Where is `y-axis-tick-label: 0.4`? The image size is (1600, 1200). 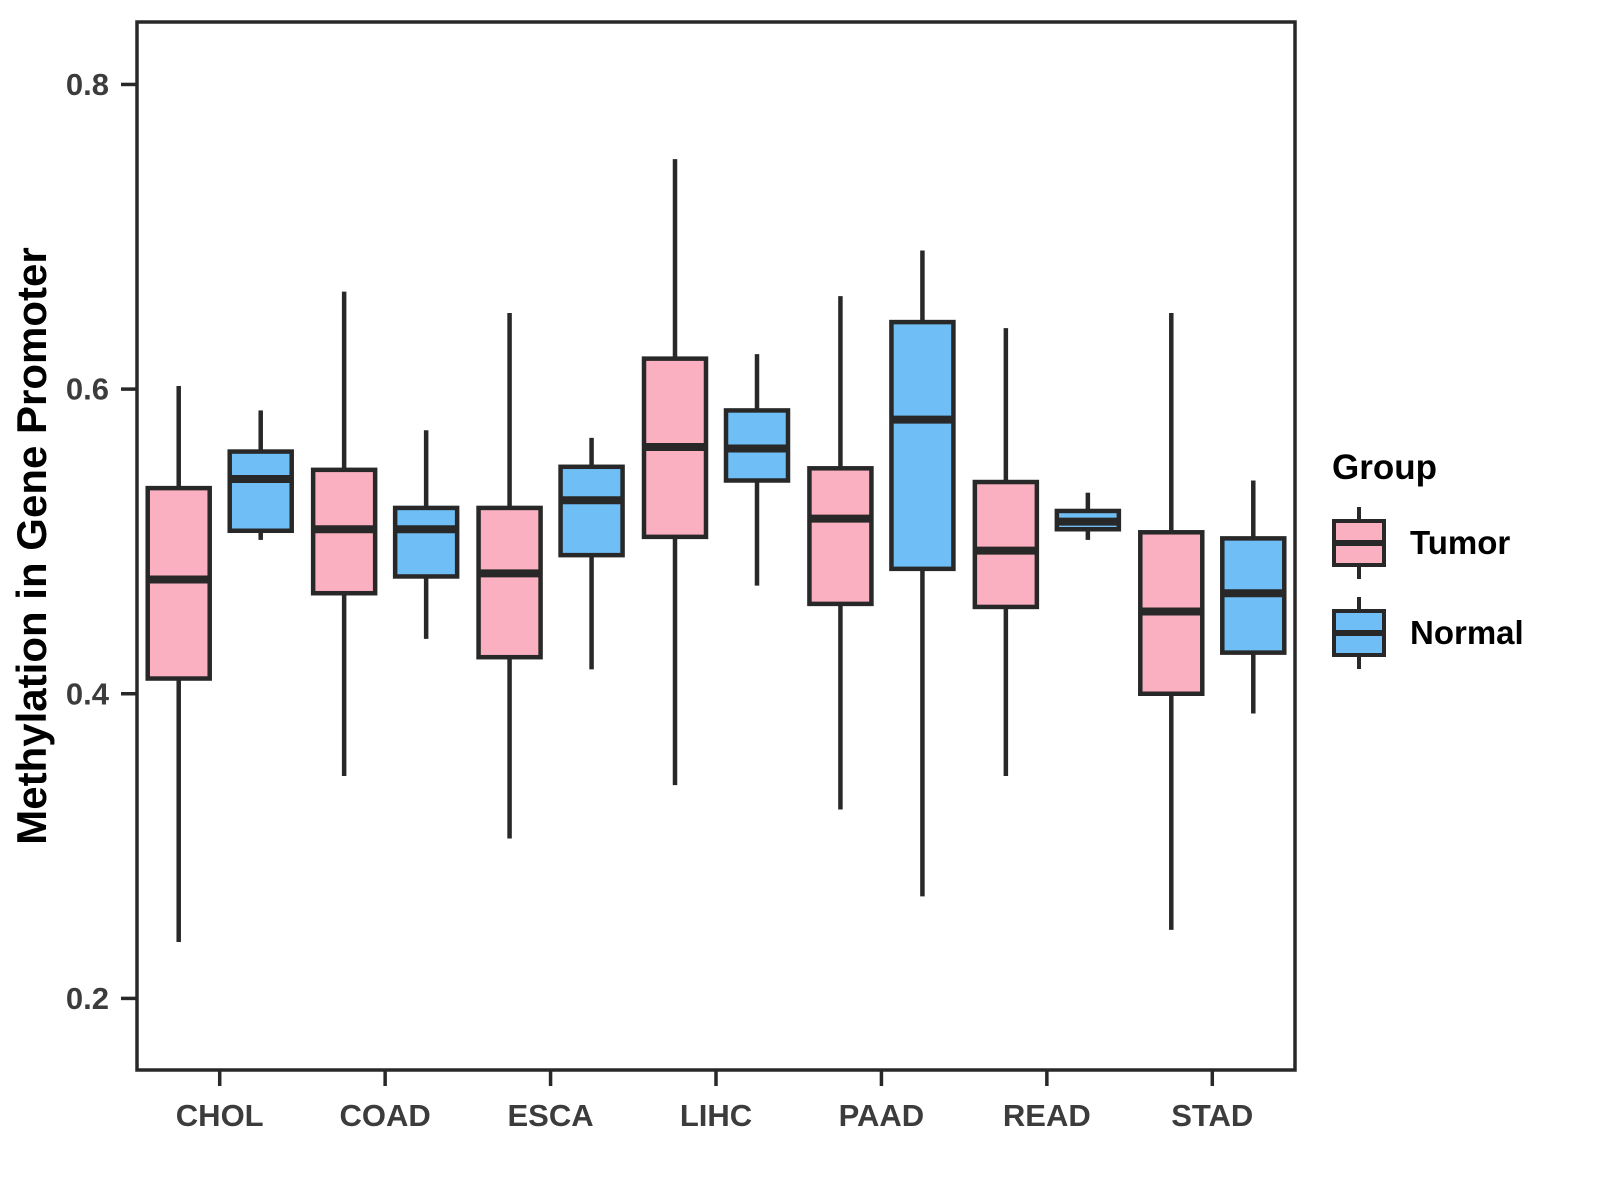 y-axis-tick-label: 0.4 is located at coordinates (88, 693).